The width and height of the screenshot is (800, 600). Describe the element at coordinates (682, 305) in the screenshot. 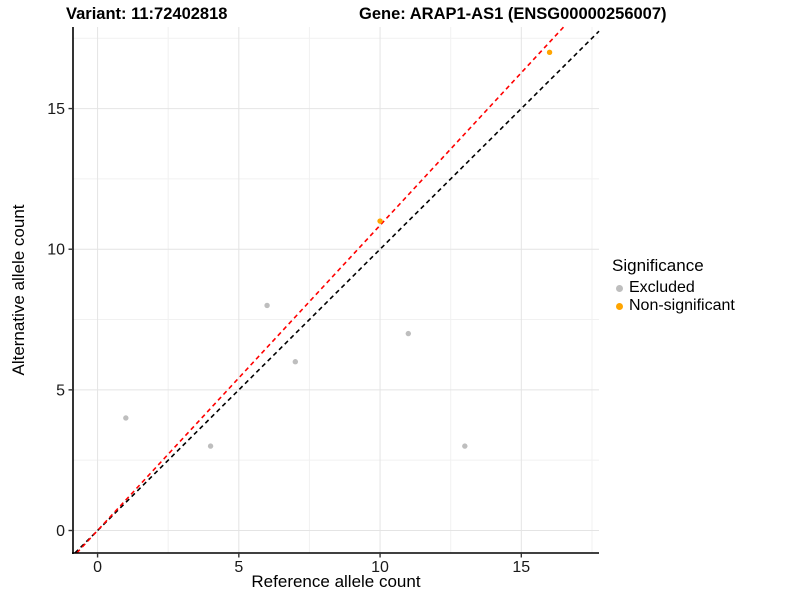

I see `legend-item-label: Non-significant` at that location.